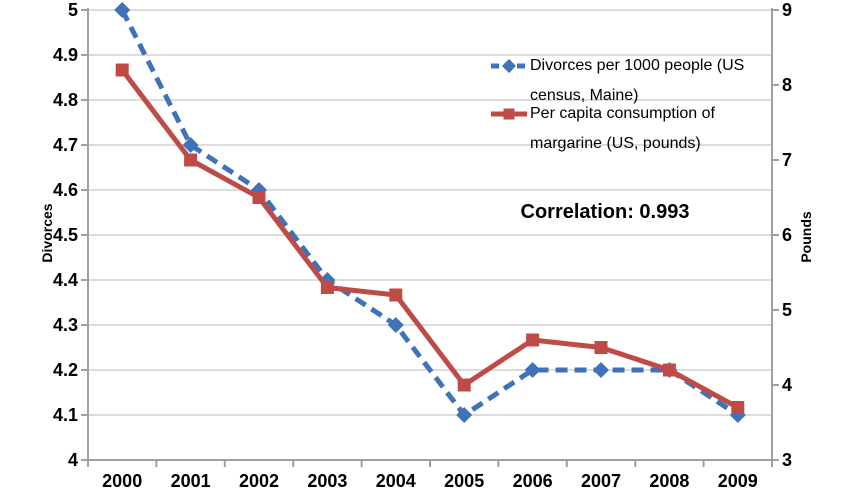 The width and height of the screenshot is (850, 503). I want to click on y-axis-title-left: Divorces, so click(47, 233).